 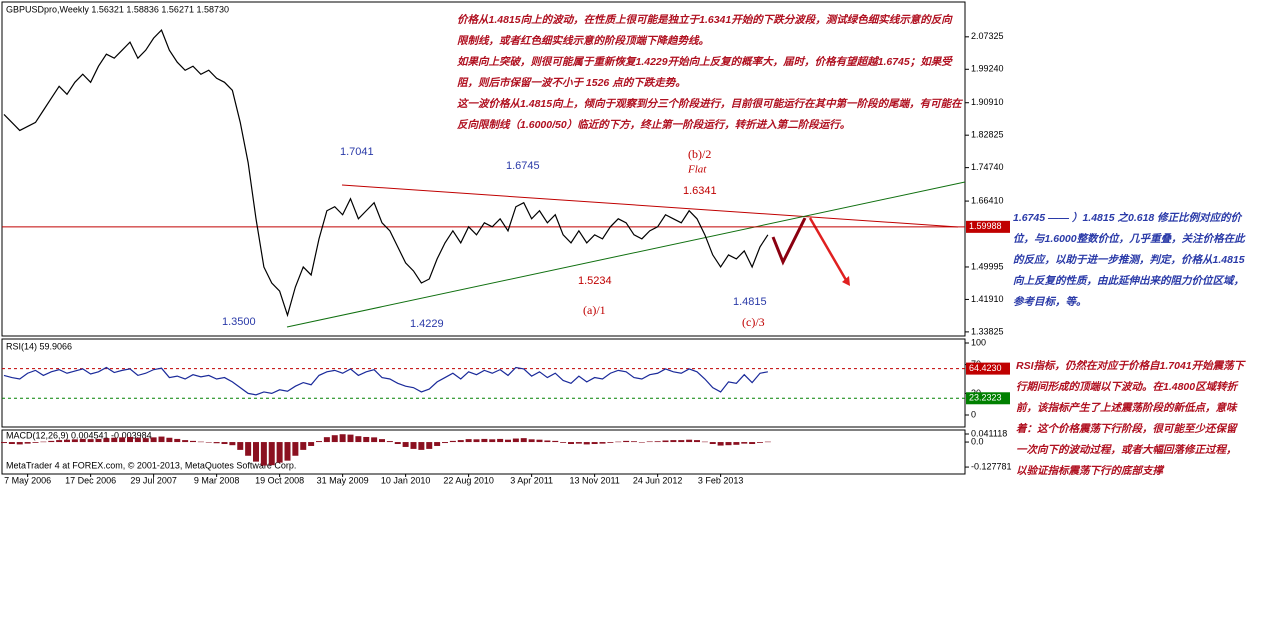 I want to click on projection-arrow, so click(x=789, y=241).